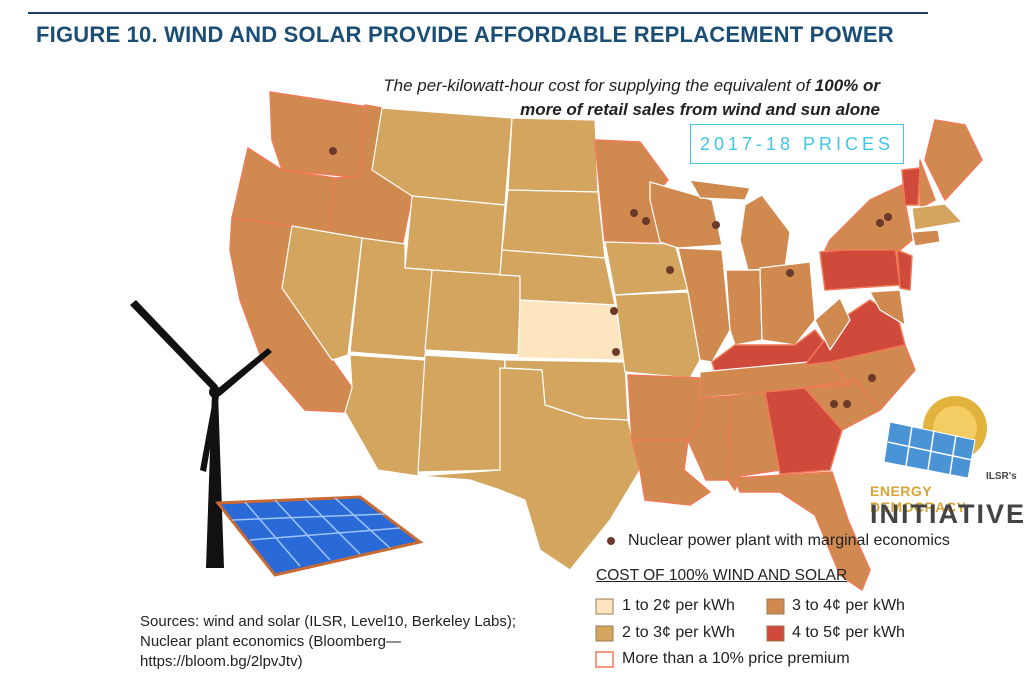 The height and width of the screenshot is (680, 1024). What do you see at coordinates (848, 605) in the screenshot?
I see `legend-label-3-4: 3 to 4¢ per kWh` at bounding box center [848, 605].